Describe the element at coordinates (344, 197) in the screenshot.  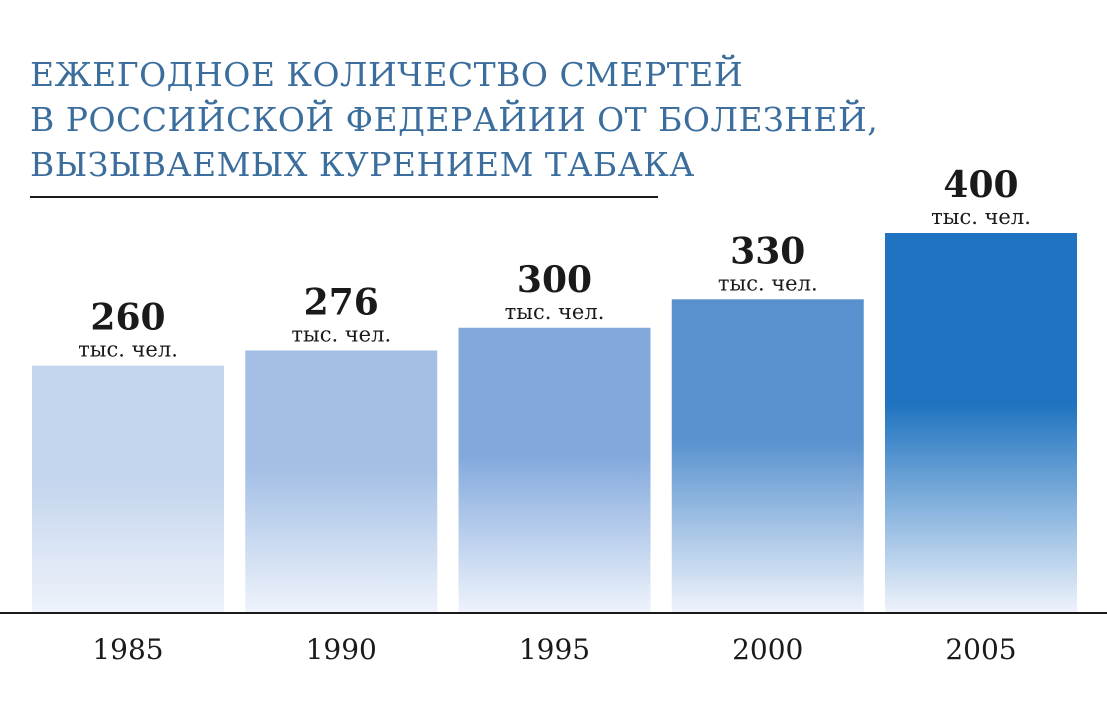
I see `title-divider` at that location.